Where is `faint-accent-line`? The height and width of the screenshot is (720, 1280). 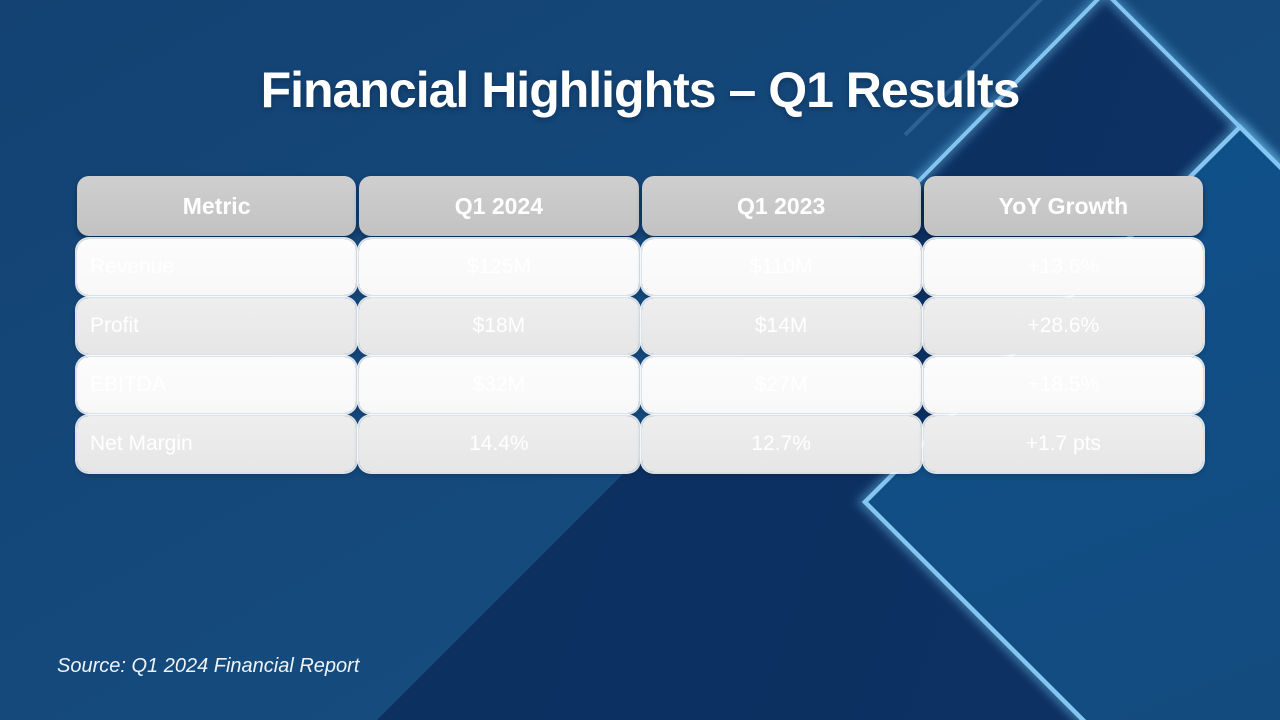
faint-accent-line is located at coordinates (973, 68).